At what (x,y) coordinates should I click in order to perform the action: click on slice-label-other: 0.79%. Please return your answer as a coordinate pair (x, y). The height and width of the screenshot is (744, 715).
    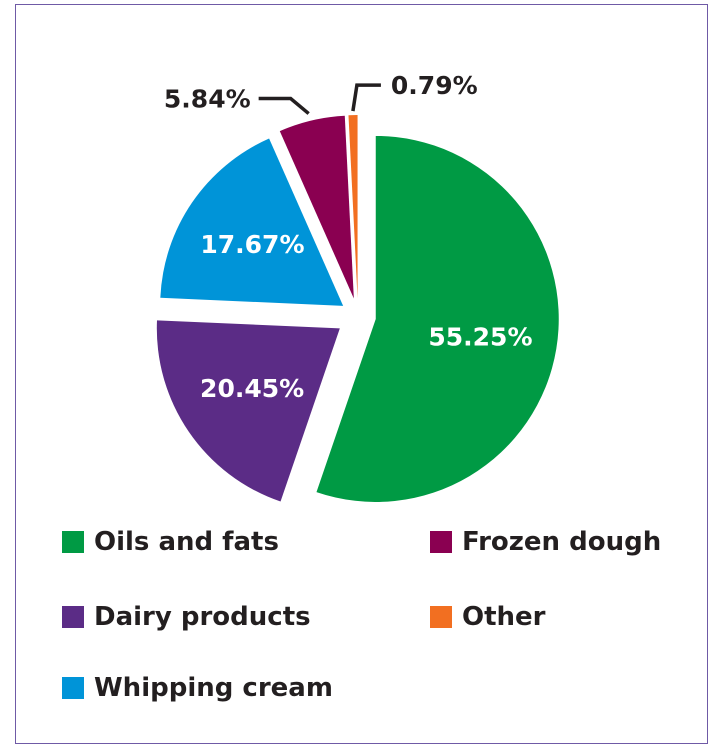
    Looking at the image, I should click on (434, 85).